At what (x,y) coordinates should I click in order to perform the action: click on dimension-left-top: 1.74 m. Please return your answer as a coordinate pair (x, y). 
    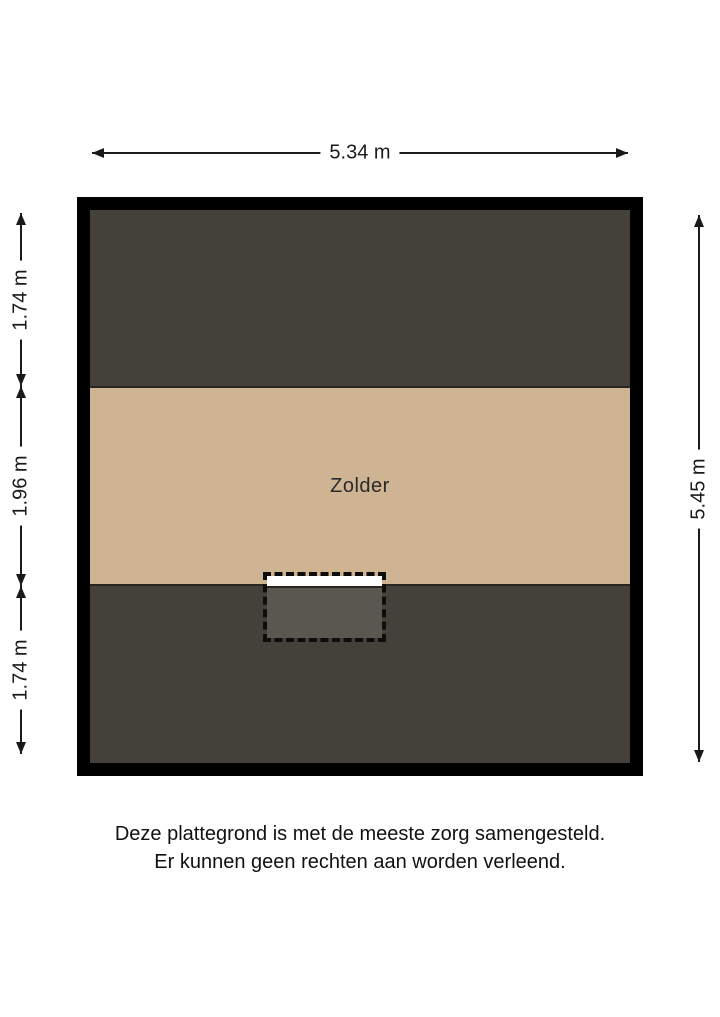
    Looking at the image, I should click on (21, 299).